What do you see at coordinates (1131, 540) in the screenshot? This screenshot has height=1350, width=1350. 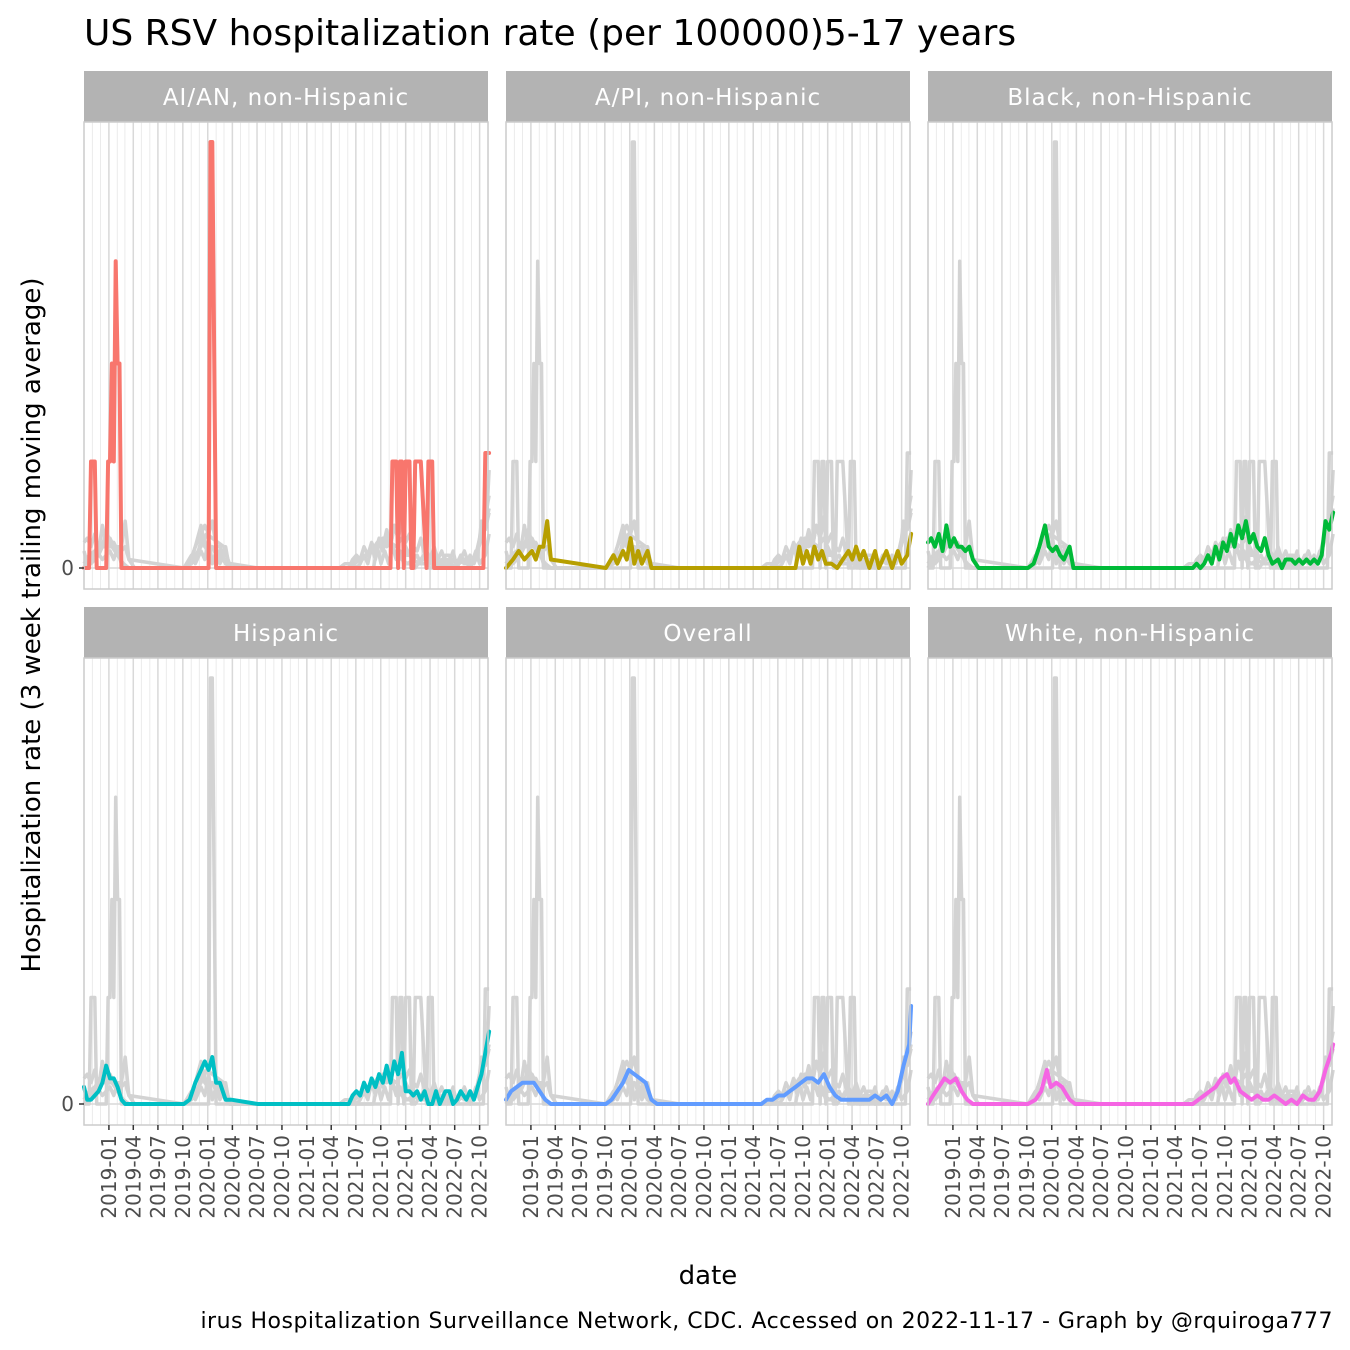 I see `series-line: Black, non-Hispanic` at bounding box center [1131, 540].